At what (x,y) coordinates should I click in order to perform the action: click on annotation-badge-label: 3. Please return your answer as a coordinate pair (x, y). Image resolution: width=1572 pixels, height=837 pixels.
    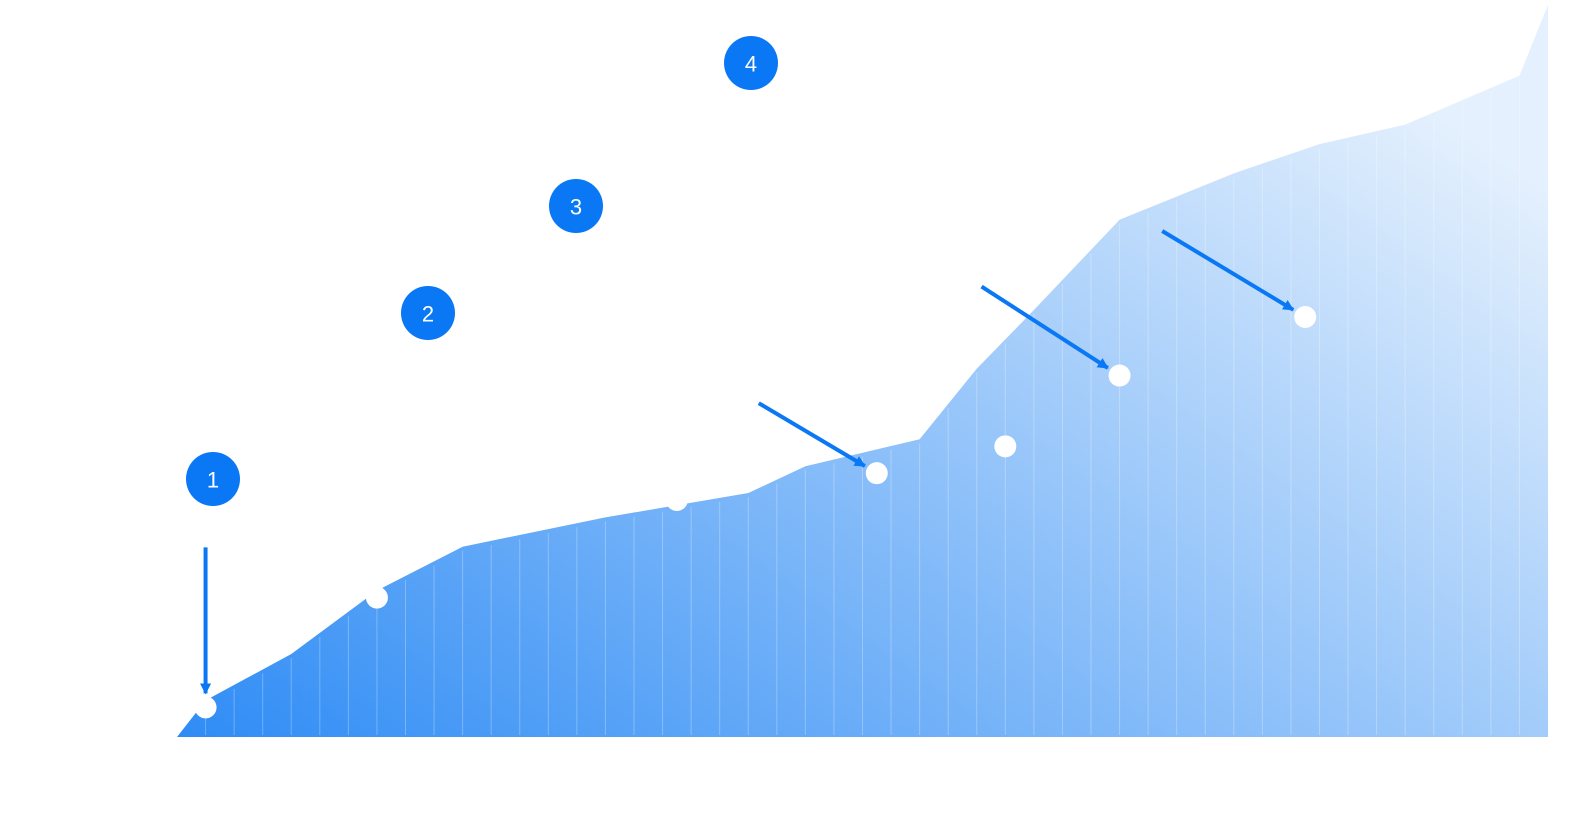
    Looking at the image, I should click on (576, 207).